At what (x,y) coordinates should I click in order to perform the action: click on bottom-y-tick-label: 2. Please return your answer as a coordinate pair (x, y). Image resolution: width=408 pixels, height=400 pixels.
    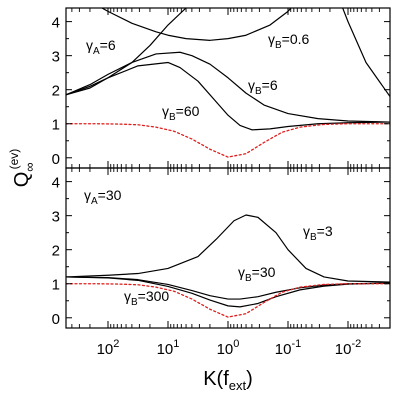
    Looking at the image, I should click on (56, 251).